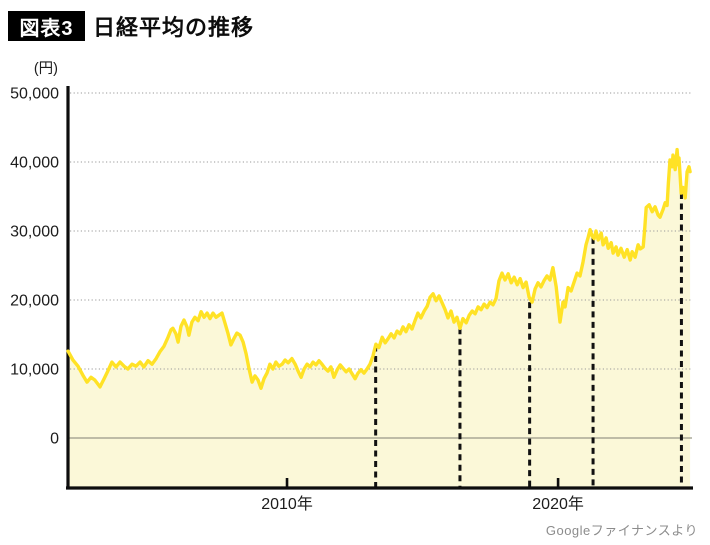 This screenshot has height=545, width=710. I want to click on y-axis-label: 20,000, so click(34, 301).